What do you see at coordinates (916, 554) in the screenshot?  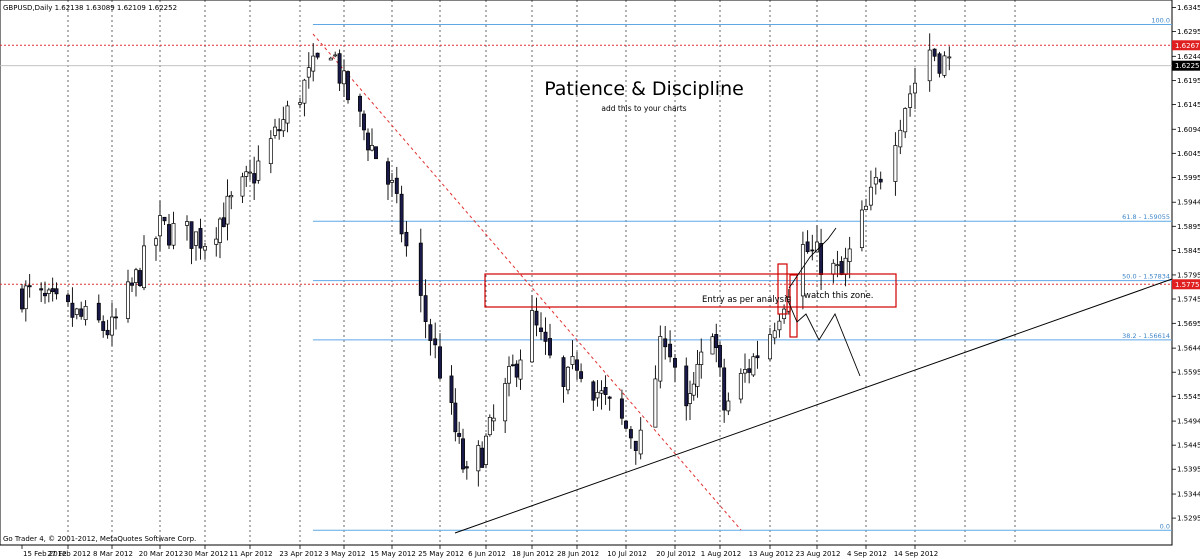 I see `x-tick-label: 14 Sep 2012` at bounding box center [916, 554].